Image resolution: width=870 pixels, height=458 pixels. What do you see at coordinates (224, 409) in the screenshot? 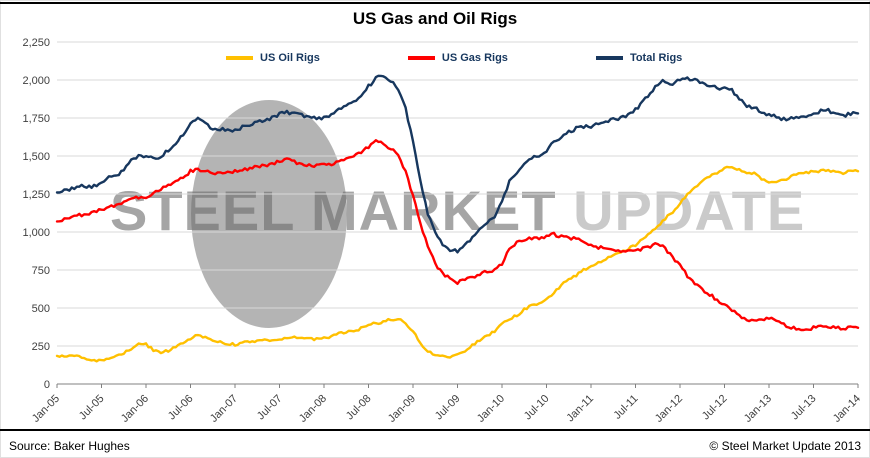
I see `svg-text: Jan-07` at bounding box center [224, 409].